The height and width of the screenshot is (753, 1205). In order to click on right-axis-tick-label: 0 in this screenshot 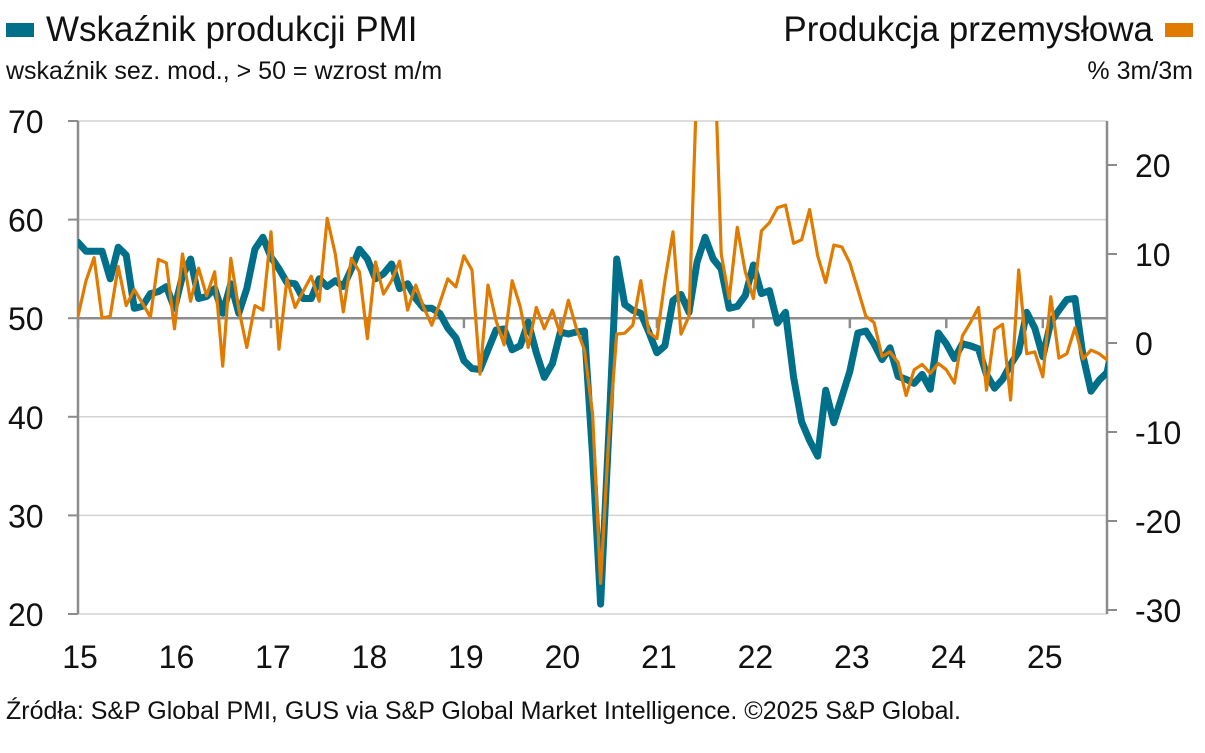, I will do `click(1144, 344)`.